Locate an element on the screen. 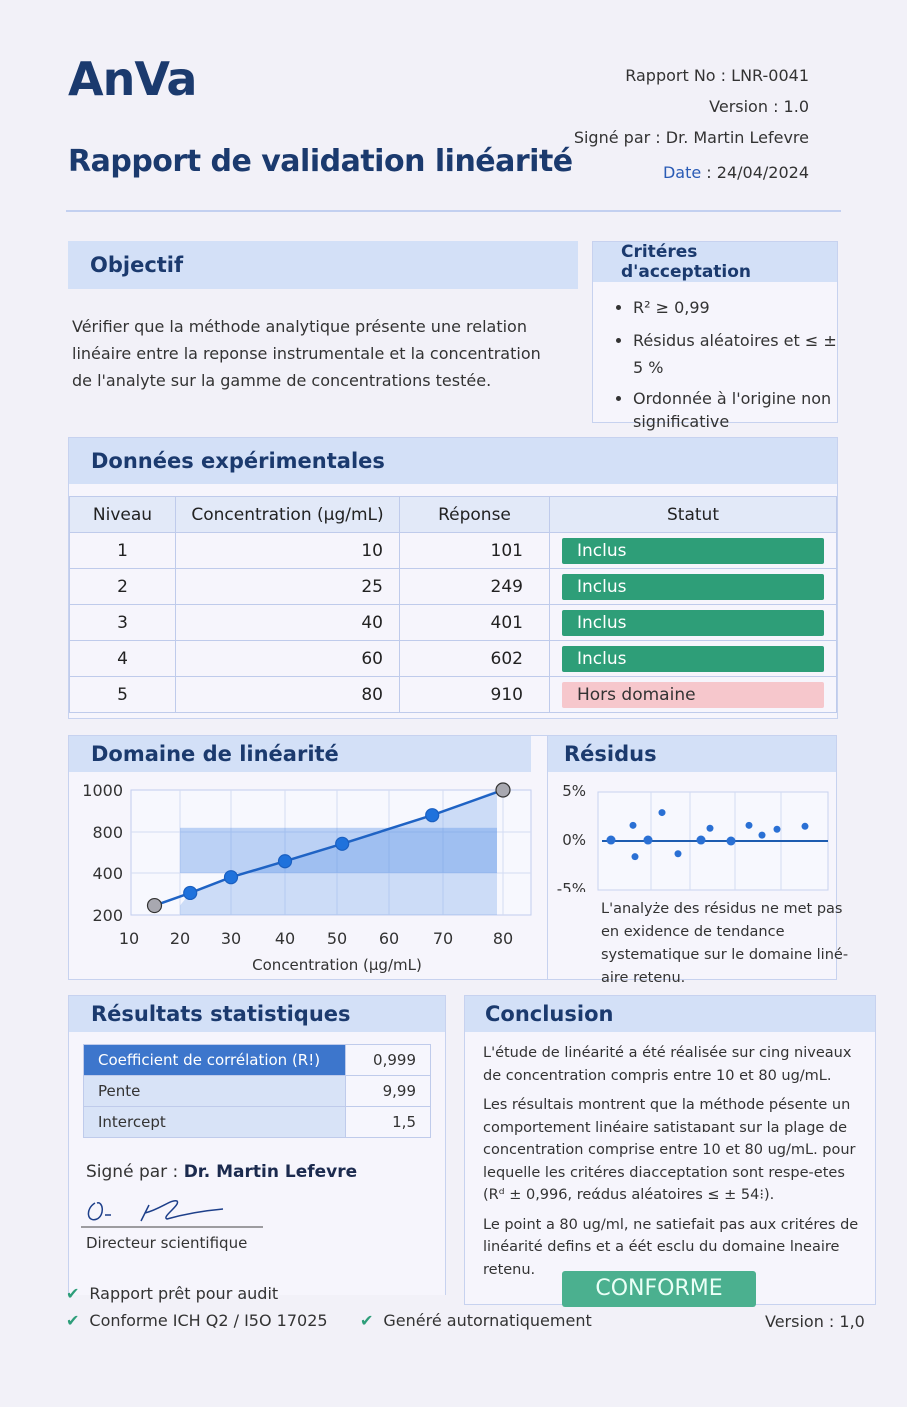 The image size is (907, 1407). cell-reponse: 401 is located at coordinates (474, 622).